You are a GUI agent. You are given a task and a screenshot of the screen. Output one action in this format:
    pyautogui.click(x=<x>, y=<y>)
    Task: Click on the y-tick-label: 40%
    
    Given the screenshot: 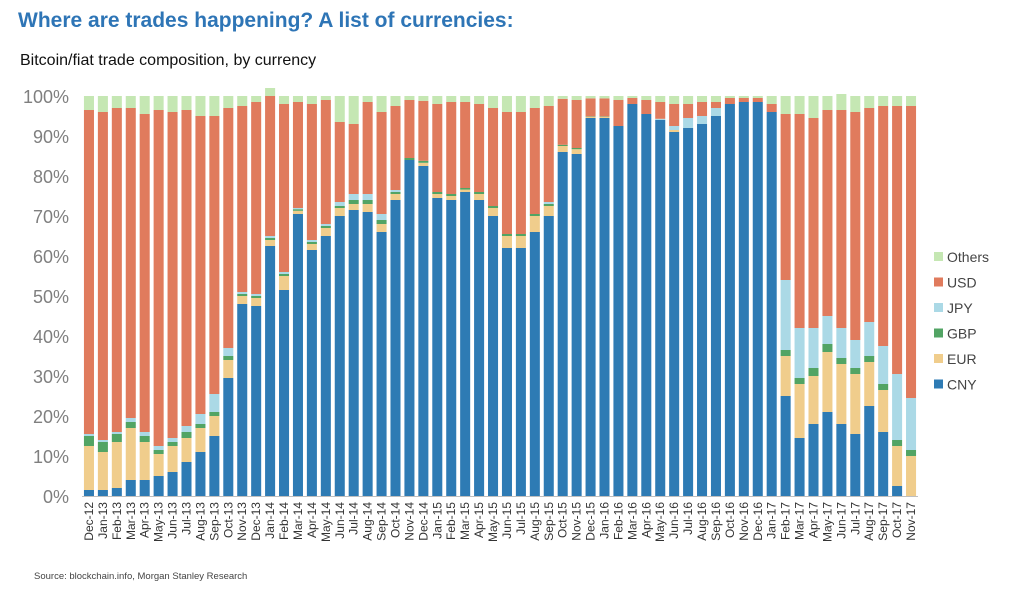 What is the action you would take?
    pyautogui.click(x=51, y=337)
    